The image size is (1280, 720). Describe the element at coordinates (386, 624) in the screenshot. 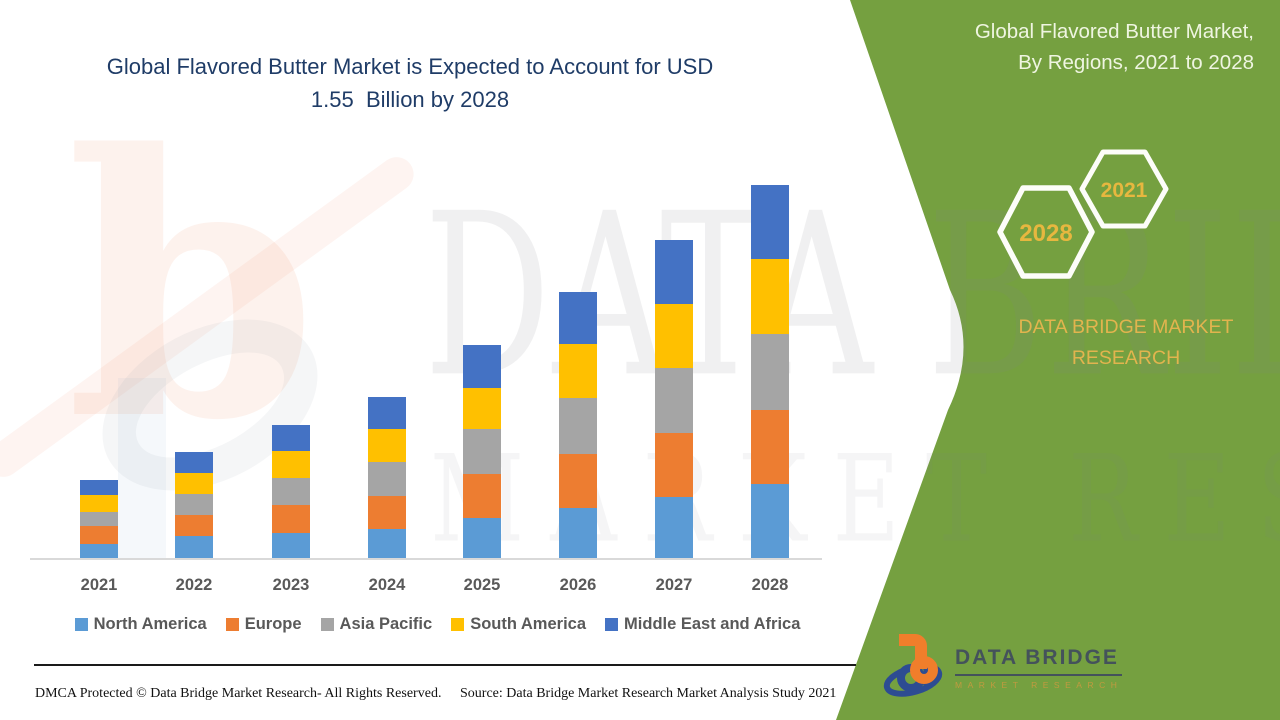

I see `legend-label: Asia Pacific` at that location.